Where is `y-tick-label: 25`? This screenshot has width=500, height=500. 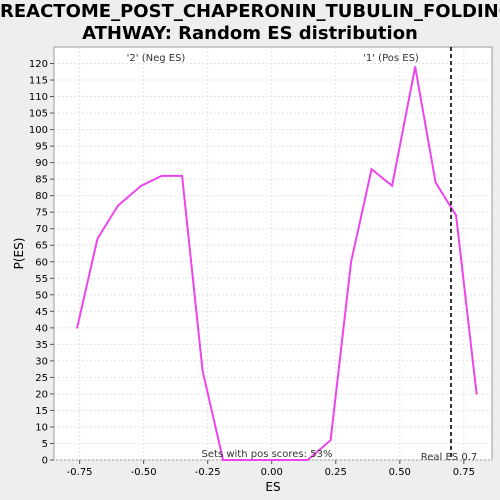 y-tick-label: 25 is located at coordinates (41, 378).